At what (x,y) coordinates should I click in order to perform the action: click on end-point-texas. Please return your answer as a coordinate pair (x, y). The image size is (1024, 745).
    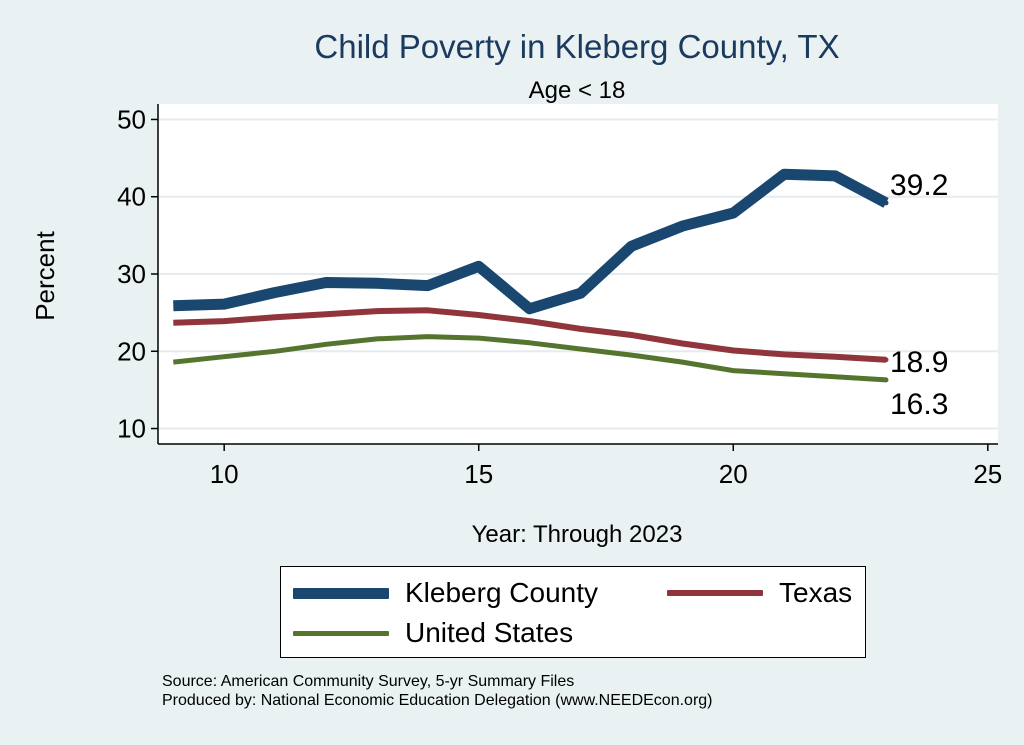
    Looking at the image, I should click on (886, 360).